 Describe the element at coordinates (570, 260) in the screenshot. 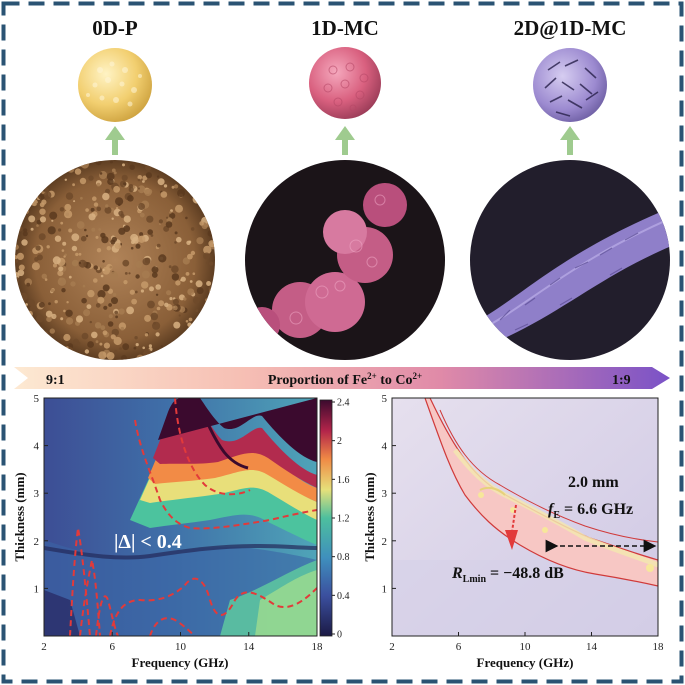

I see `sem-image-2d-1d-mc` at that location.